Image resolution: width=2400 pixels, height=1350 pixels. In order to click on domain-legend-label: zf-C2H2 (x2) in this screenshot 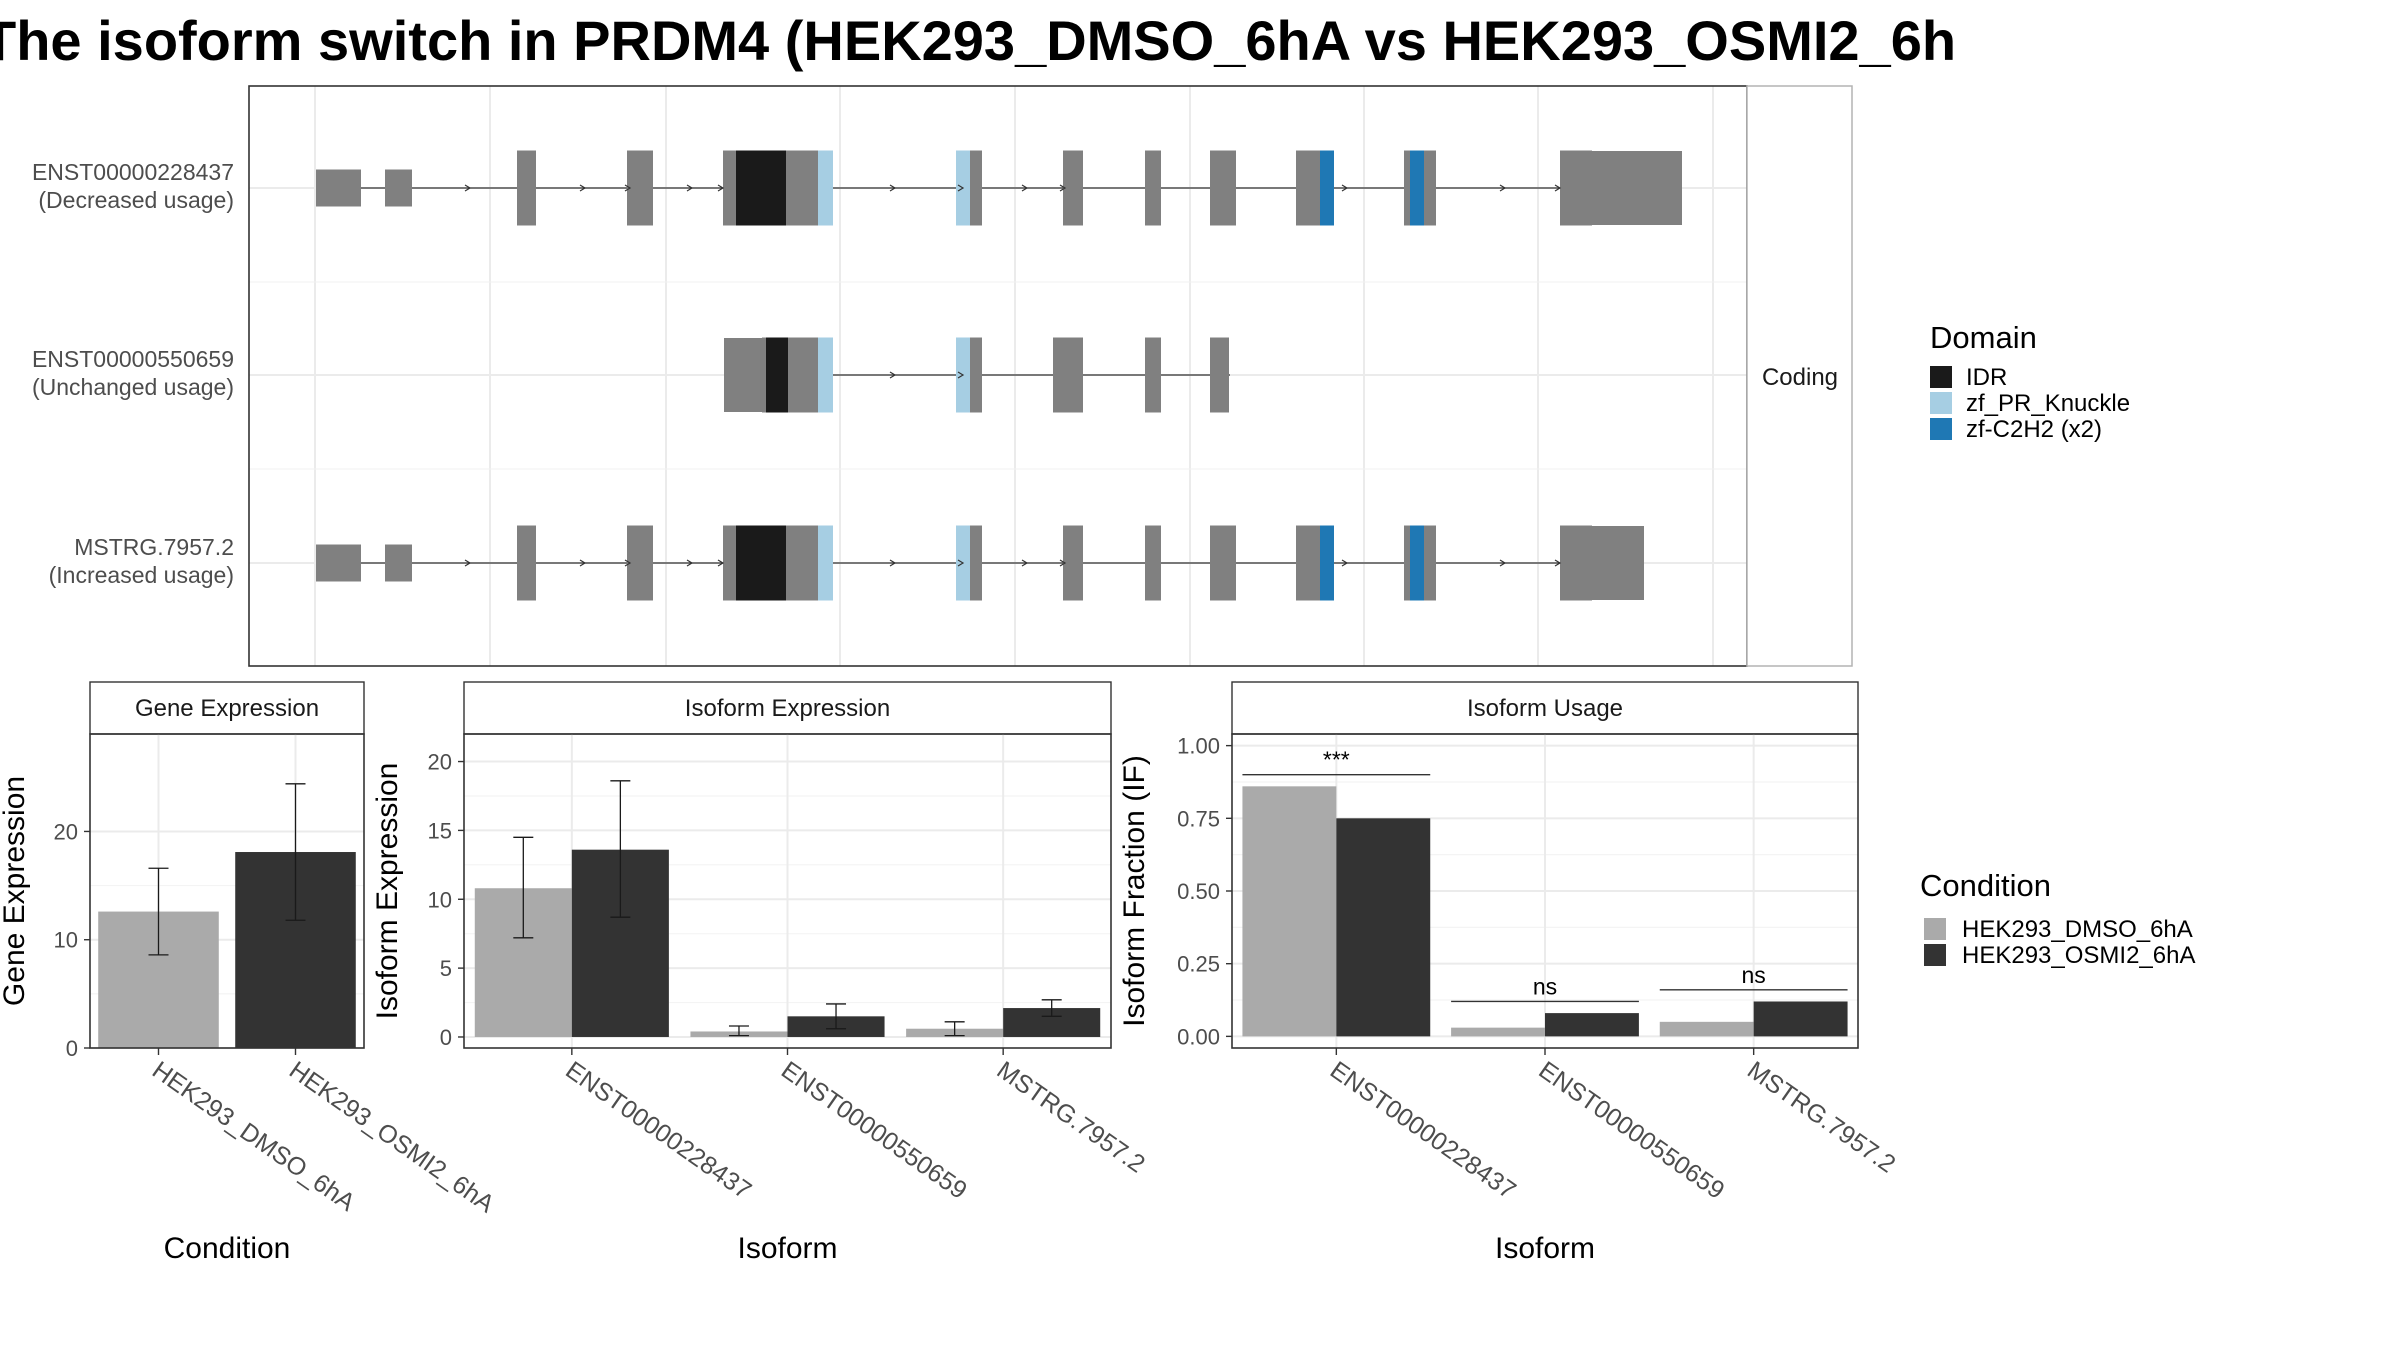, I will do `click(2034, 429)`.